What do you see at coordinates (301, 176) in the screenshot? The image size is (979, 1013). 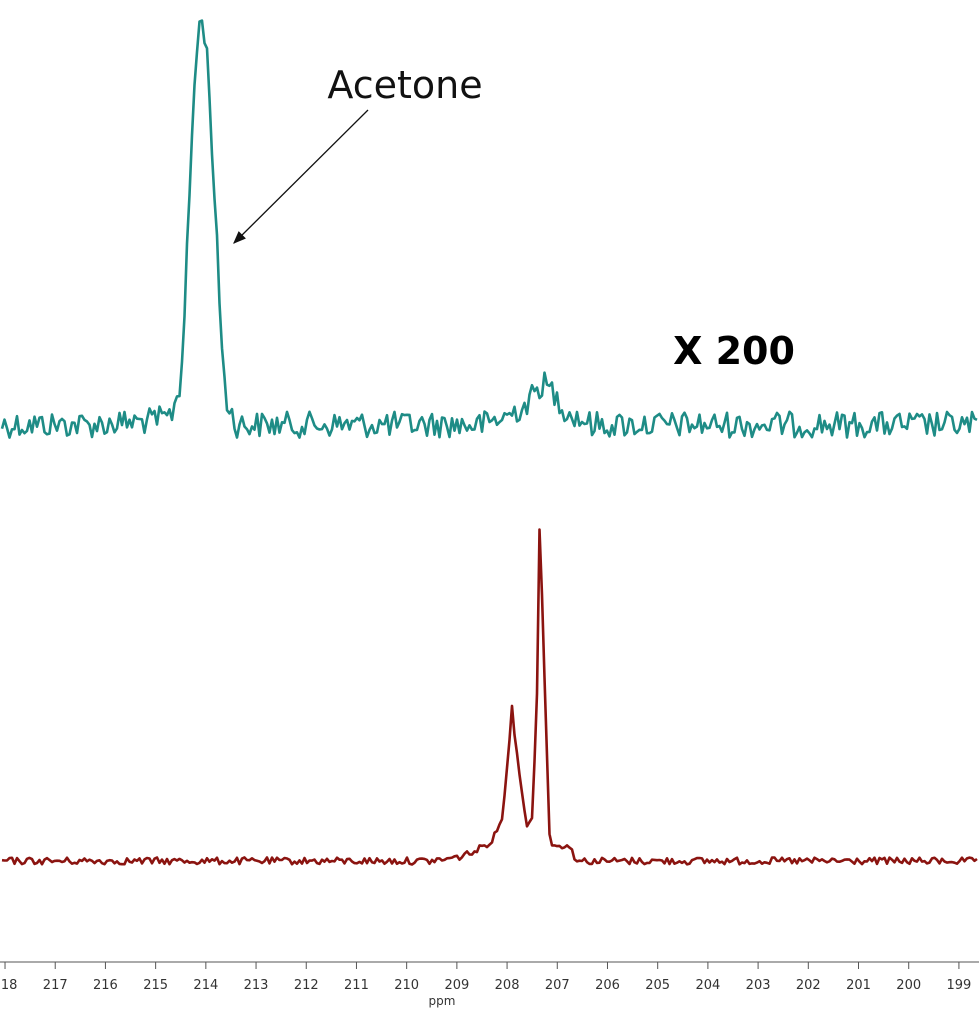 I see `acetone-annotation-arrow` at bounding box center [301, 176].